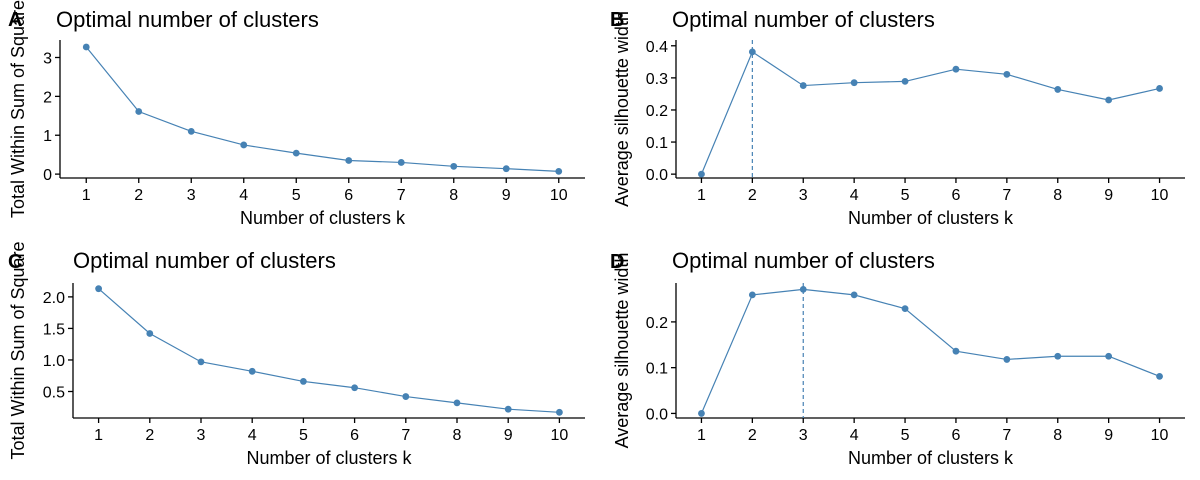 The image size is (1200, 480). Describe the element at coordinates (47, 97) in the screenshot. I see `y-tick-label: 2` at that location.